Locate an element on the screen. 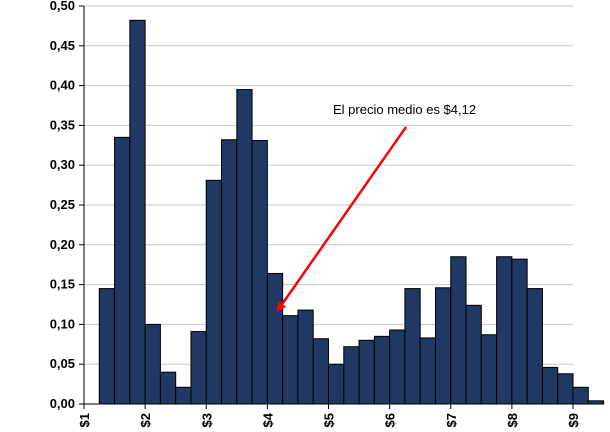 This screenshot has height=432, width=610. x-tick-label: $2 is located at coordinates (145, 420).